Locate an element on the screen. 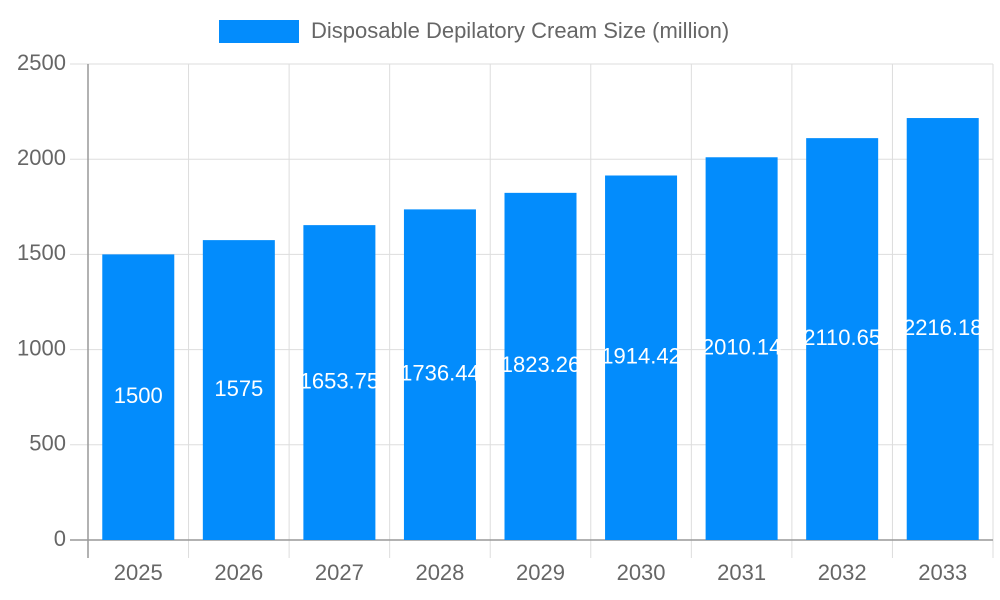 The height and width of the screenshot is (600, 1000). value-label: 2216.18 is located at coordinates (943, 327).